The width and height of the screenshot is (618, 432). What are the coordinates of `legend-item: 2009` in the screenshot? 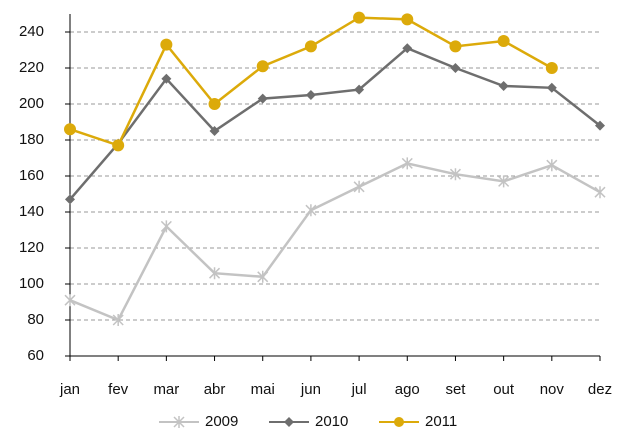 It's located at (198, 421).